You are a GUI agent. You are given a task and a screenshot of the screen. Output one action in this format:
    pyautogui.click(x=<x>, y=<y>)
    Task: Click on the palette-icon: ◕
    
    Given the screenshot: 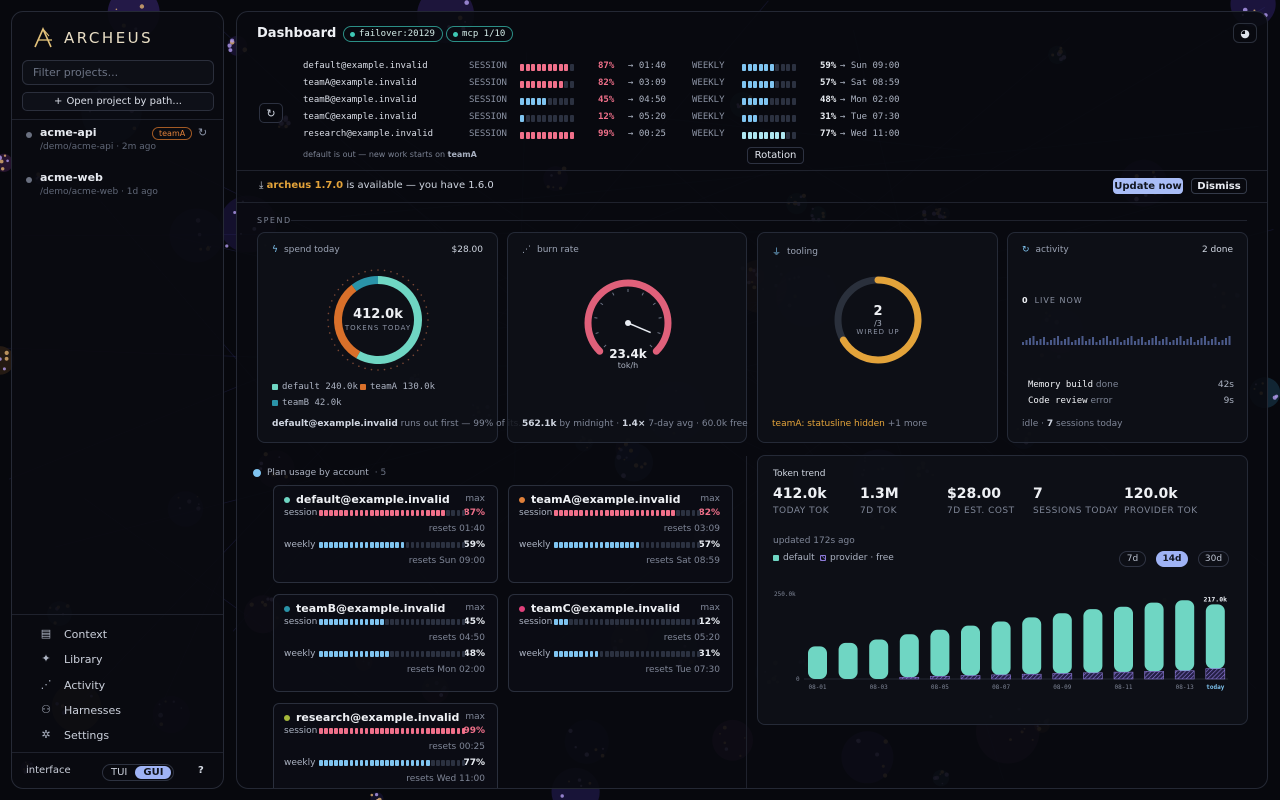 What is the action you would take?
    pyautogui.click(x=1245, y=33)
    